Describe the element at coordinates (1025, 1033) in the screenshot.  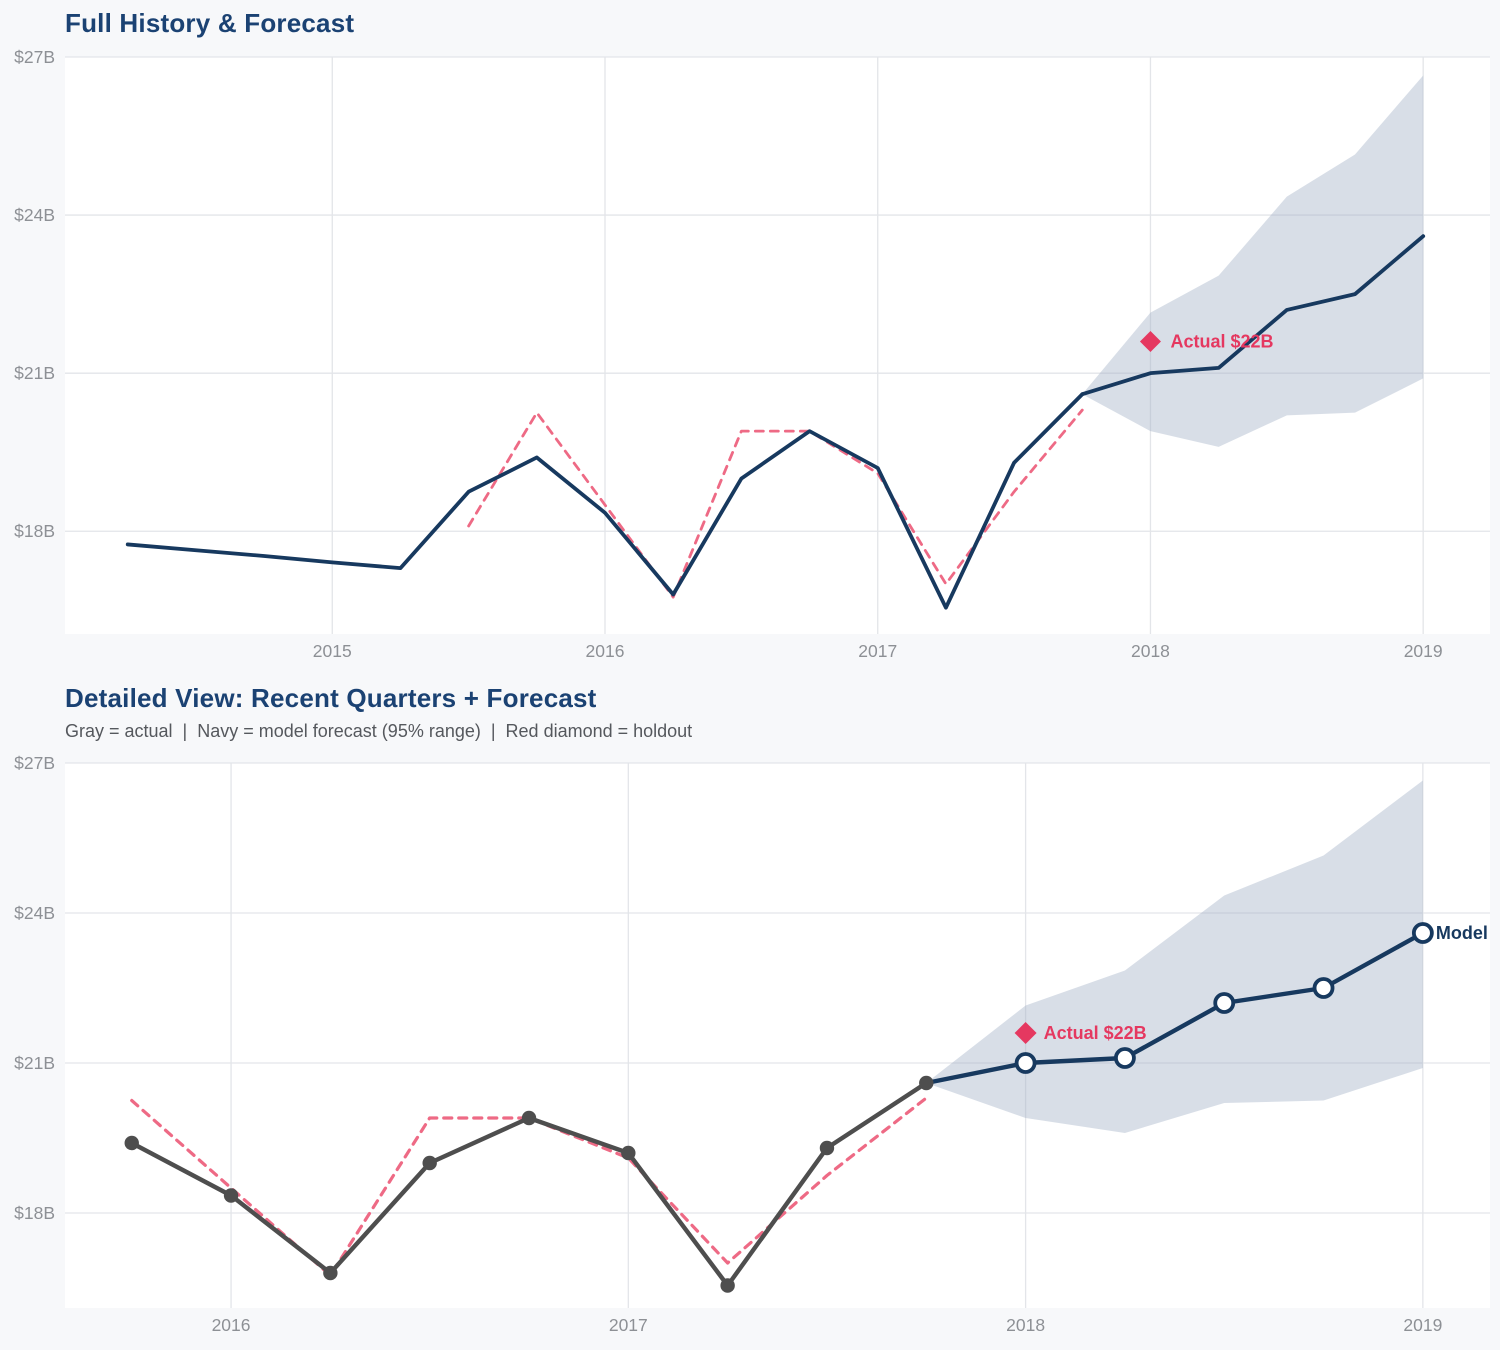
I see `detailed-view-holdout-diamond` at that location.